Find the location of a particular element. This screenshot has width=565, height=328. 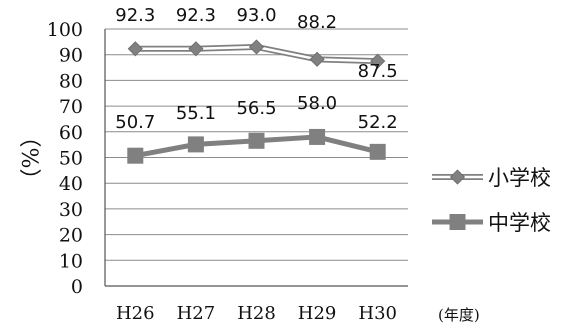

legend-item: 小学校 is located at coordinates (491, 178).